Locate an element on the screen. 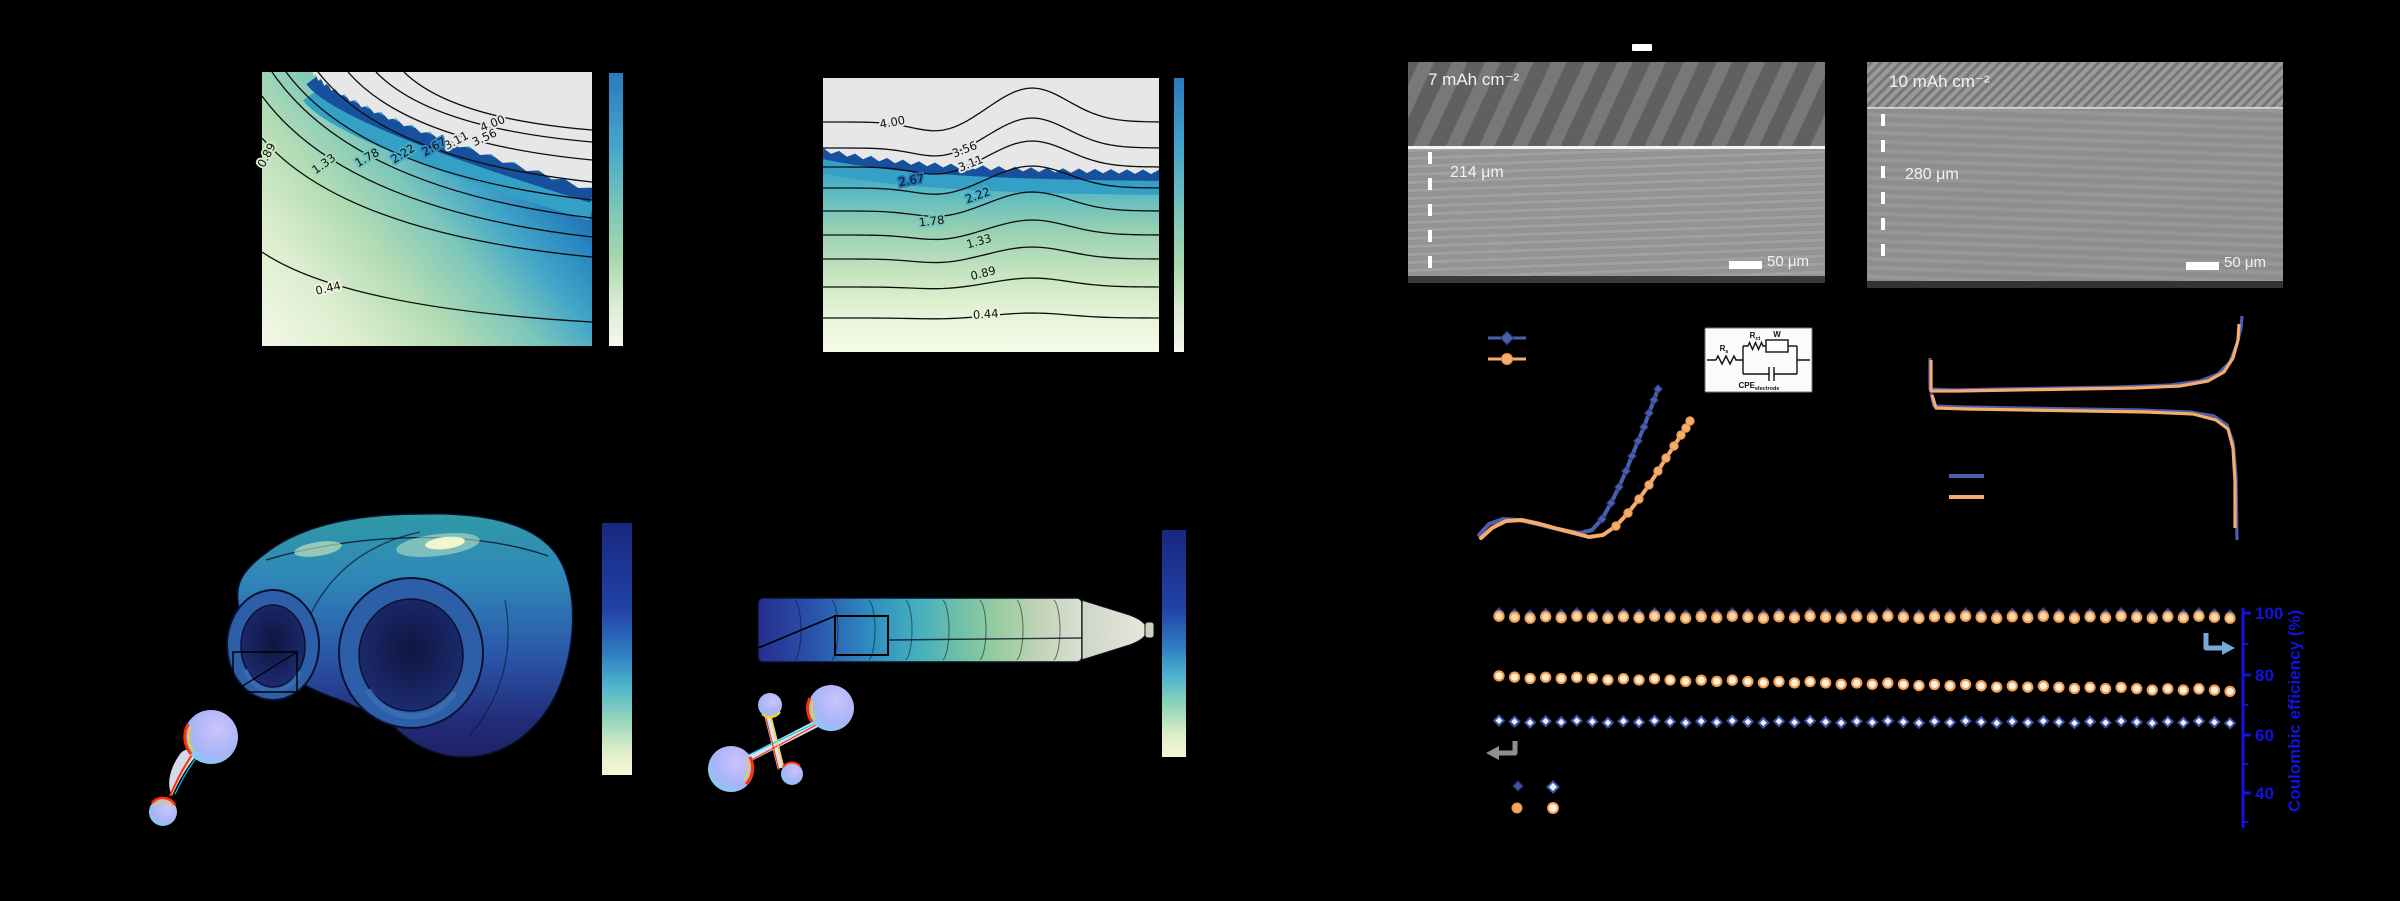 This screenshot has width=2400, height=901. contour-label: 0.44 is located at coordinates (985, 314).